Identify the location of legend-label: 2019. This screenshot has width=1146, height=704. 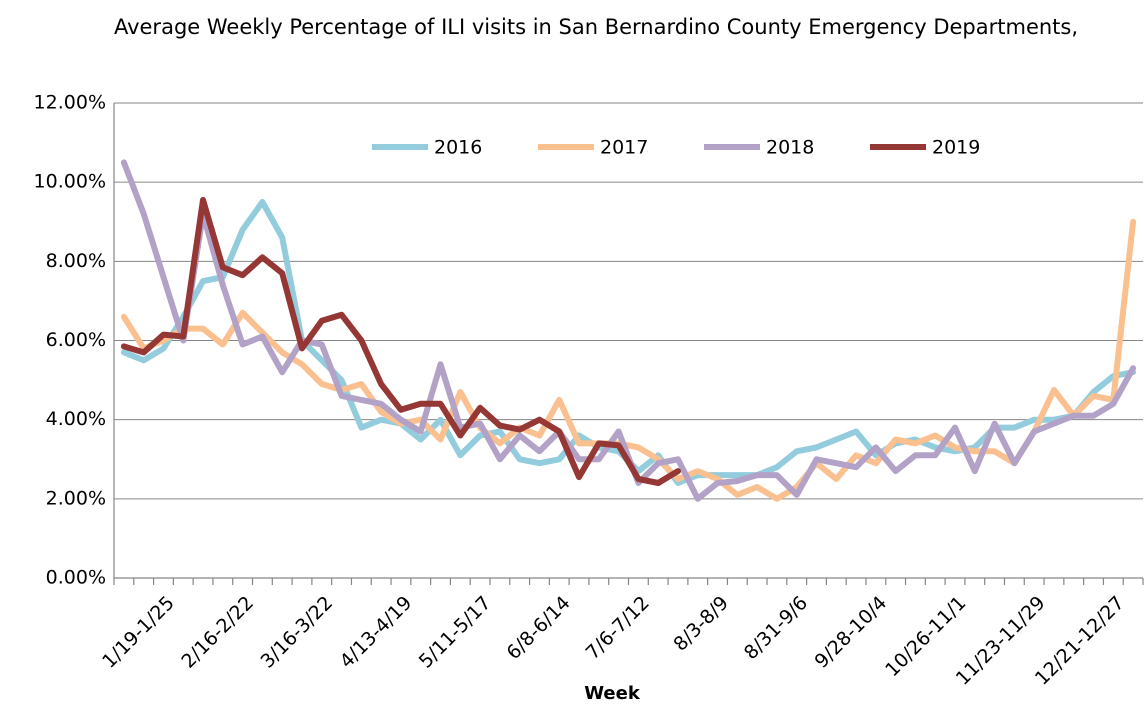
(956, 148).